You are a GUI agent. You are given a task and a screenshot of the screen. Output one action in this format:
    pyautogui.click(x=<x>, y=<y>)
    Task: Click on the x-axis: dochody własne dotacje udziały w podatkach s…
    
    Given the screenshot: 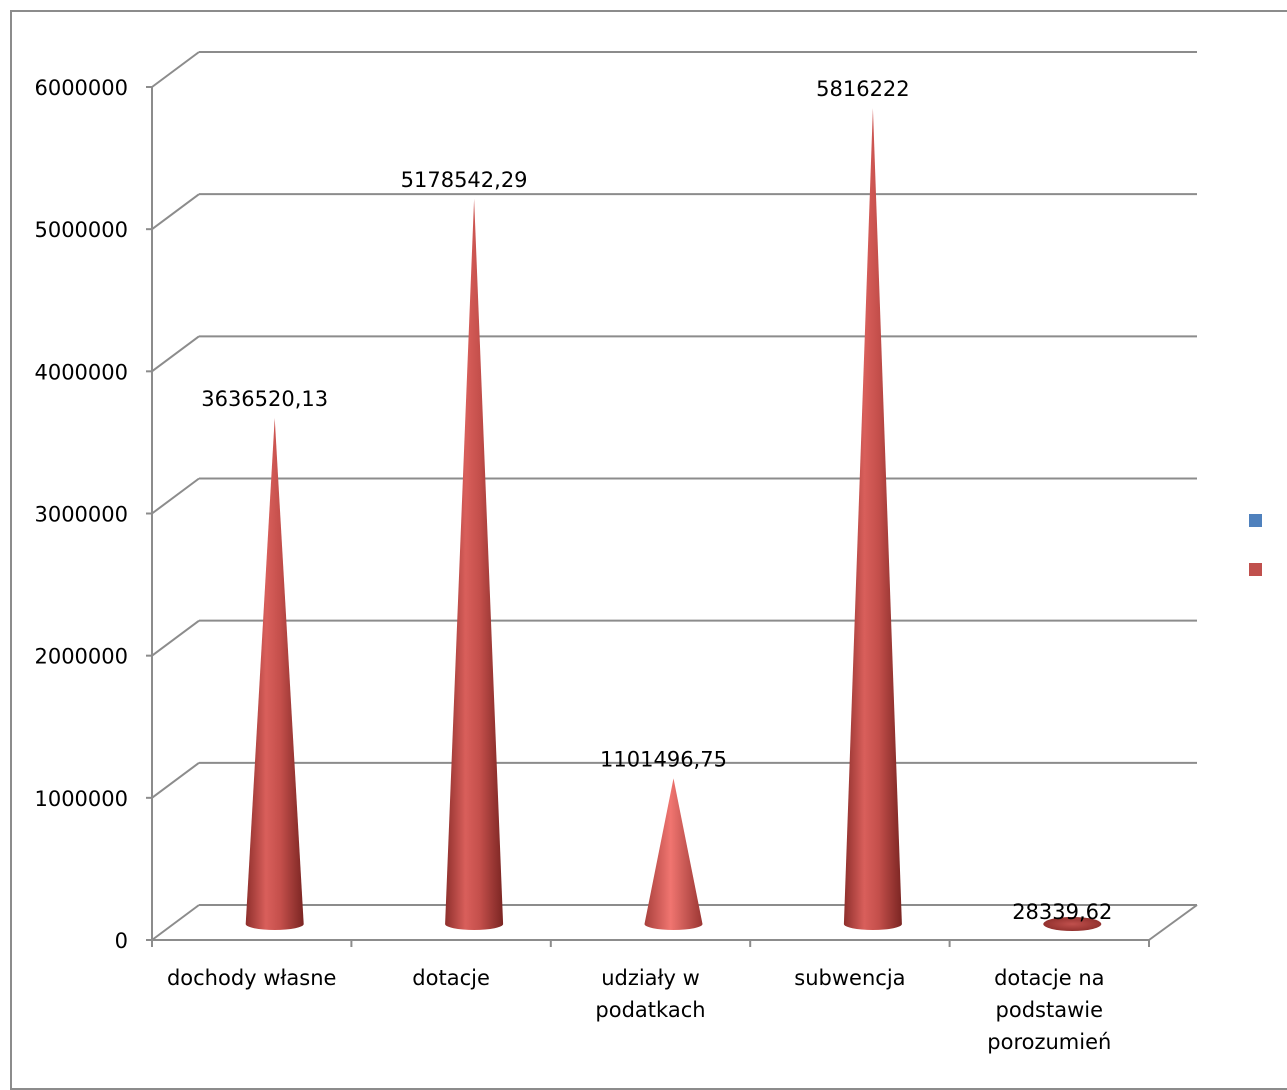 What is the action you would take?
    pyautogui.click(x=650, y=997)
    